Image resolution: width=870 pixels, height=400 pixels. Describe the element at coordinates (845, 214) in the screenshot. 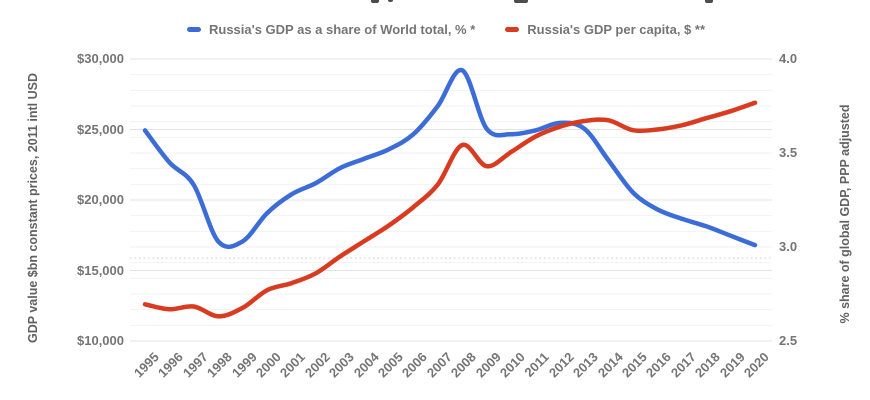

I see `right-axis-title: % share of global GDP, PPP adjusted` at that location.